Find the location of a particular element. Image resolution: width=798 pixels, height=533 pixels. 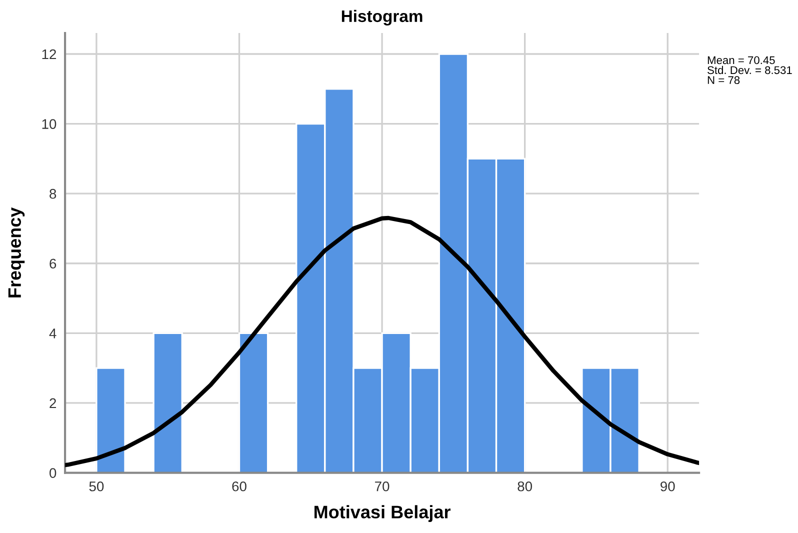

x-axis-title: Motivasi Belajar is located at coordinates (382, 513).